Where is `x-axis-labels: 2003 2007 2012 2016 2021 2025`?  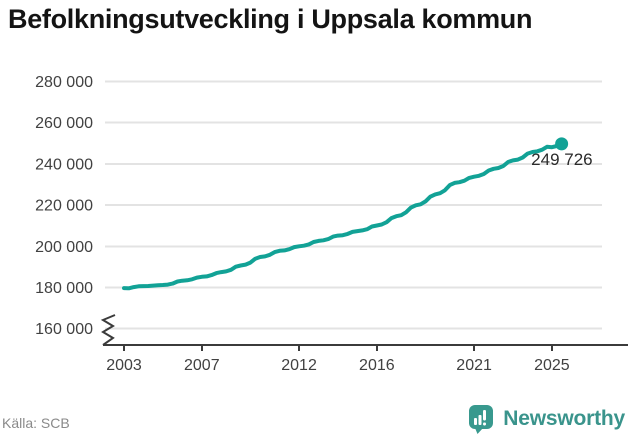 x-axis-labels: 2003 2007 2012 2016 2021 2025 is located at coordinates (338, 365).